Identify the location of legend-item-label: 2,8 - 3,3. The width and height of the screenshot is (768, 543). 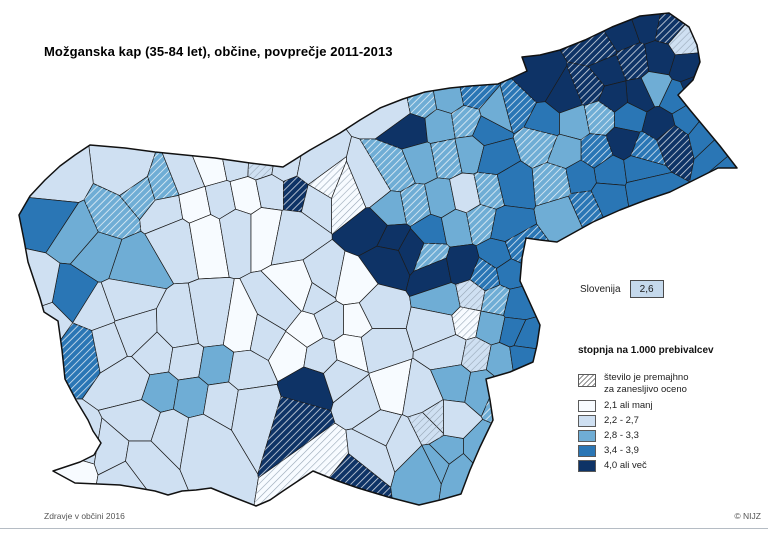
(621, 436).